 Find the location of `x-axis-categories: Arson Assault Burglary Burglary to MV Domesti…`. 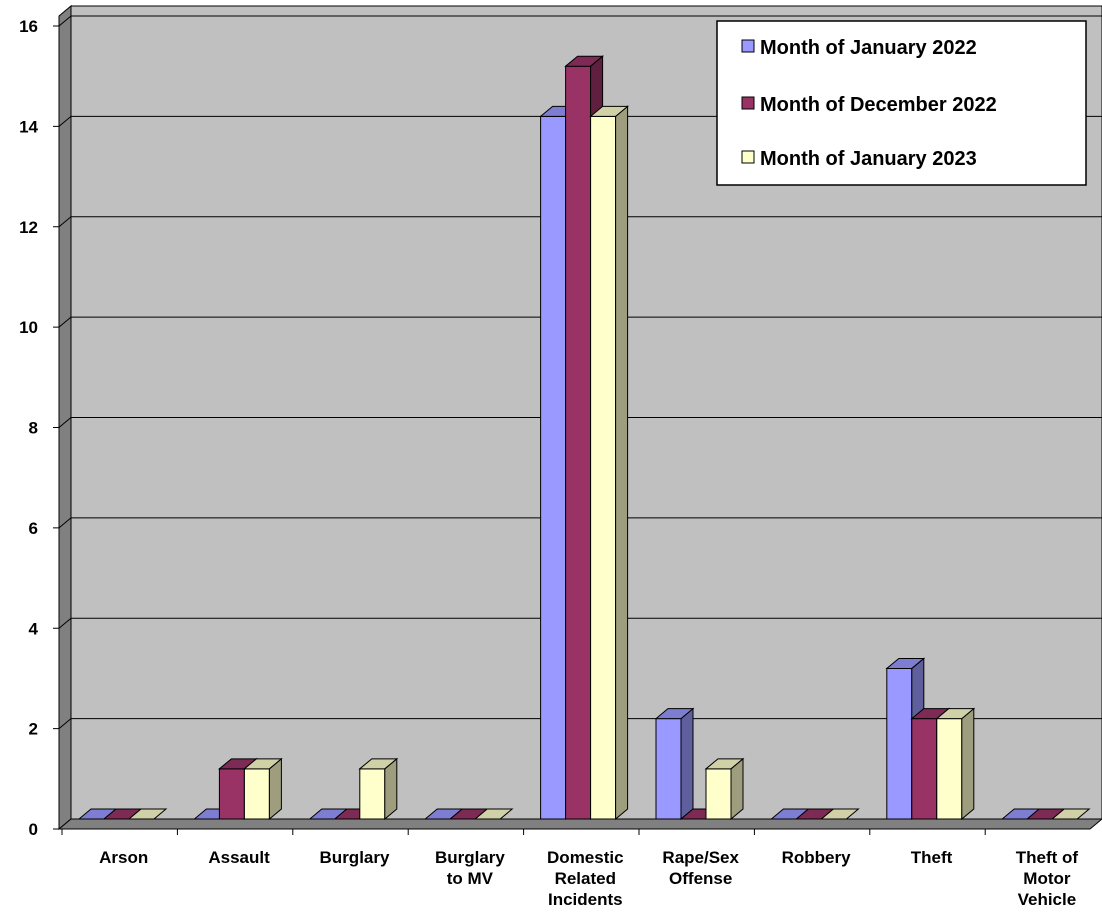

x-axis-categories: Arson Assault Burglary Burglary to MV Domesti… is located at coordinates (574, 868).